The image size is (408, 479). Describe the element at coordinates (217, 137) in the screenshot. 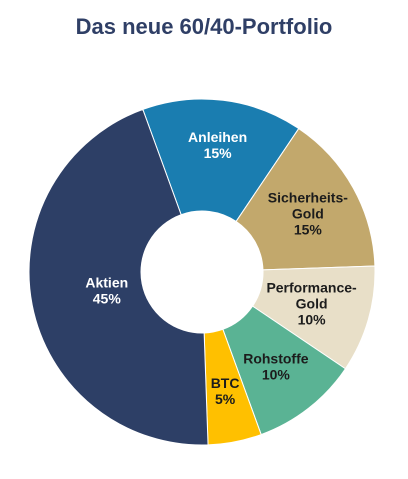

I see `slice-category-label: Anleihen` at that location.